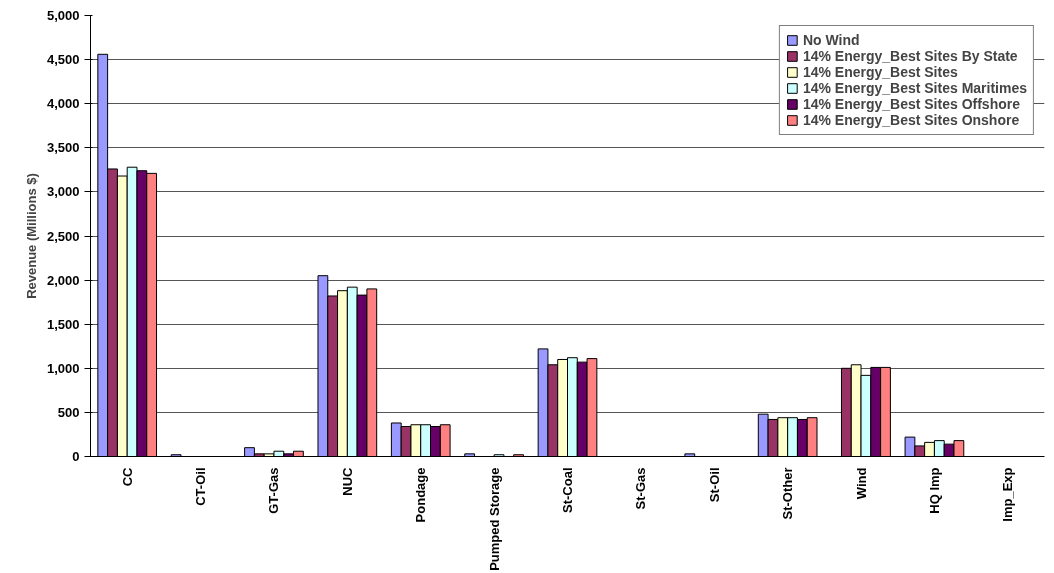 This screenshot has height=573, width=1054. Describe the element at coordinates (421, 495) in the screenshot. I see `x-tick-label: Pondage` at that location.